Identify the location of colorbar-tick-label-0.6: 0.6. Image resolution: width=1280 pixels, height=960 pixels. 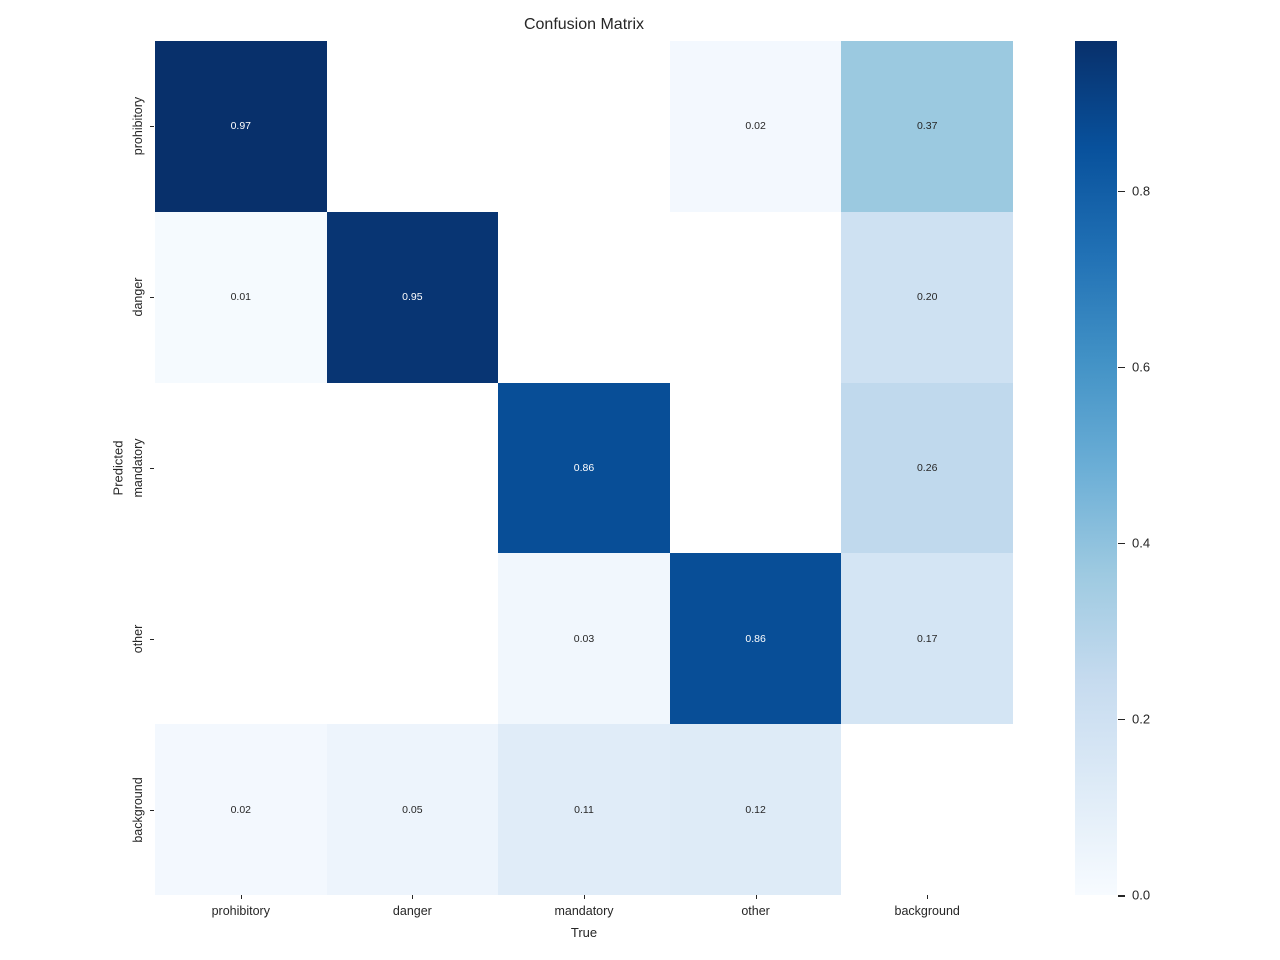
(1141, 367).